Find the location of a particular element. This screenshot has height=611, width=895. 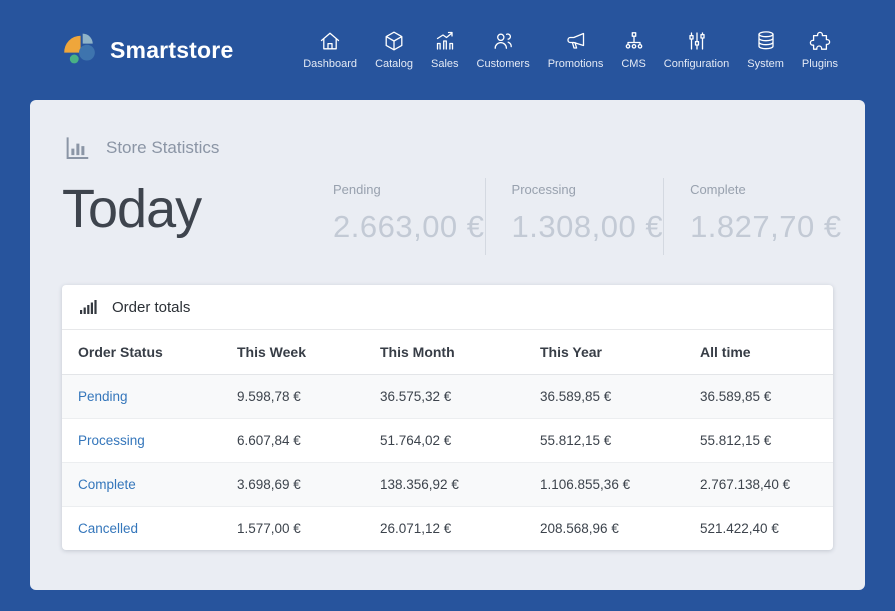

amount-cell: 36.575,32 € is located at coordinates (416, 396).